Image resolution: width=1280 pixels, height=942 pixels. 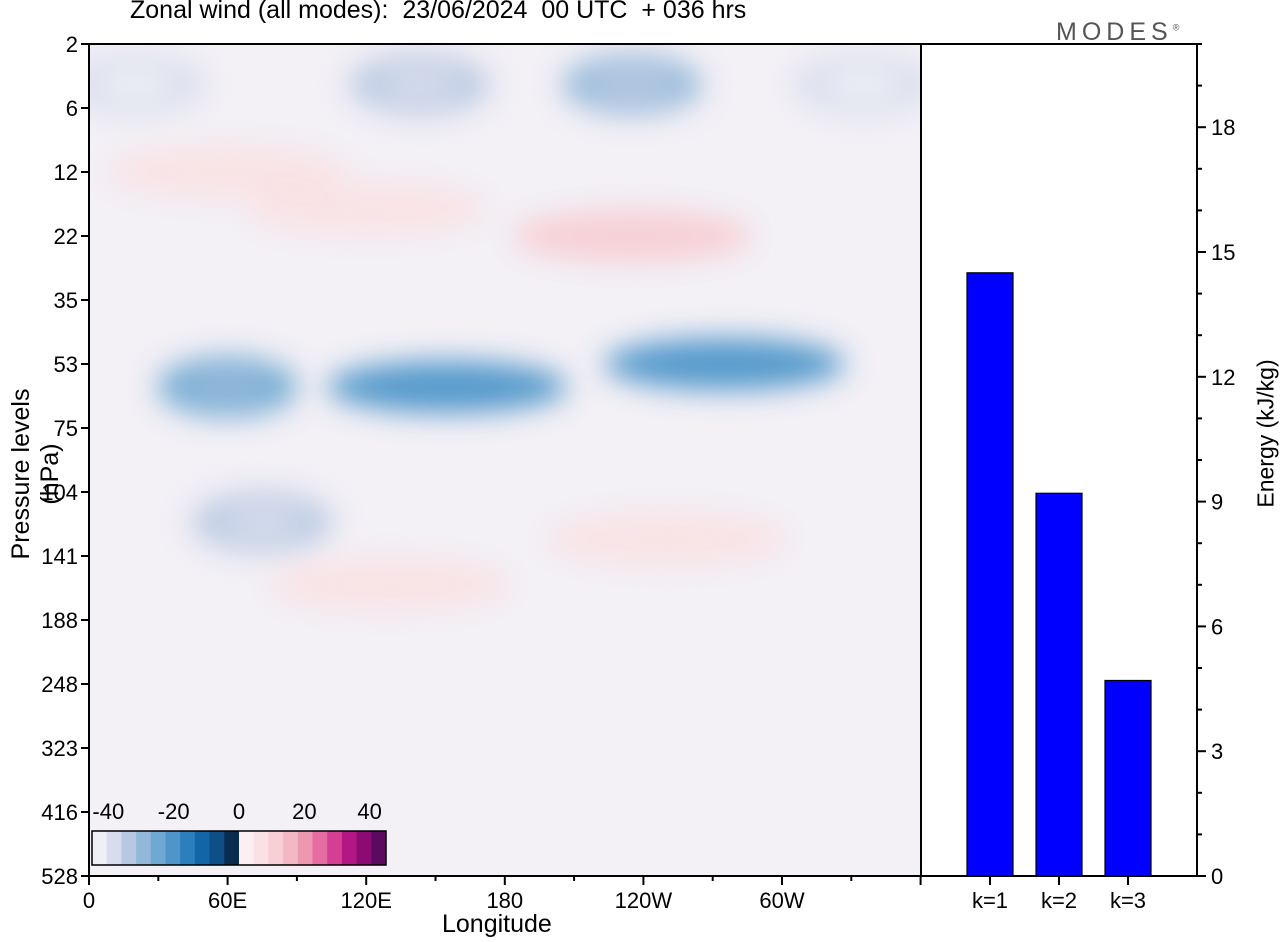 I want to click on energy-tick-label: 6, so click(x=1217, y=626).